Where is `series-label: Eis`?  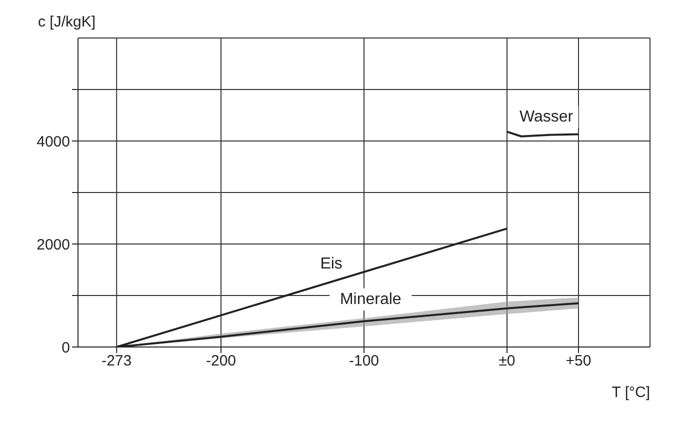 series-label: Eis is located at coordinates (331, 263).